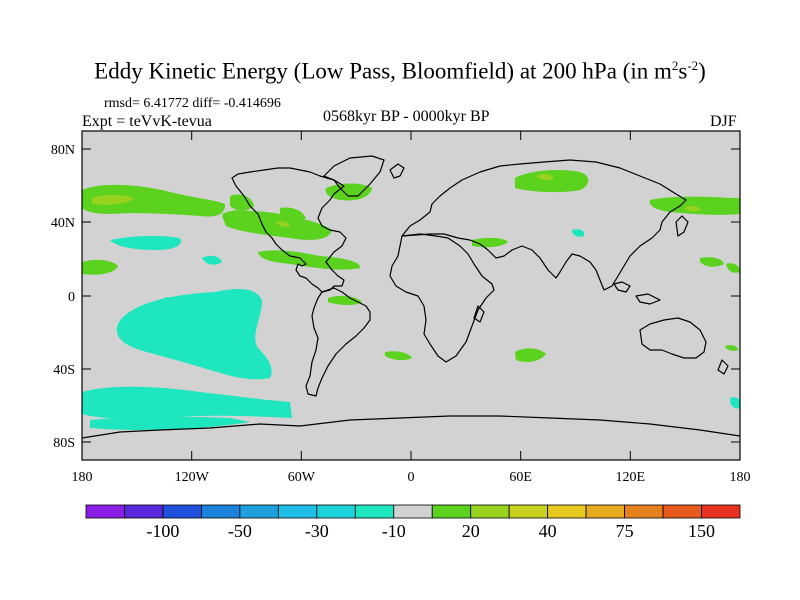 The height and width of the screenshot is (600, 800). Describe the element at coordinates (302, 477) in the screenshot. I see `lon-label-60w: 60W` at that location.